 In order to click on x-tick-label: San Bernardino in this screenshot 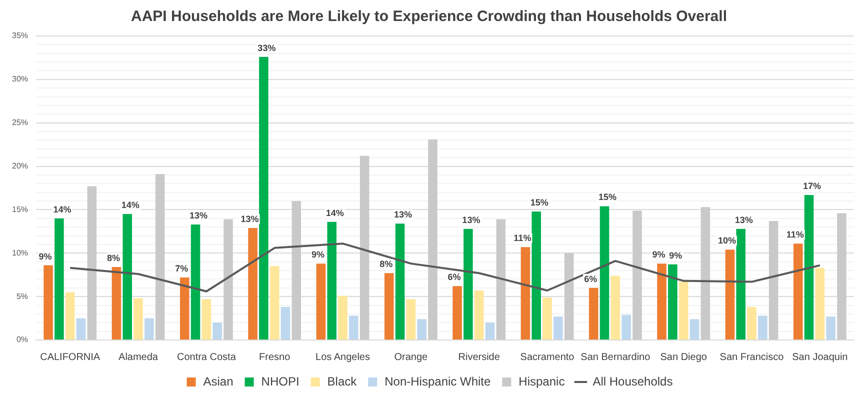, I will do `click(615, 357)`.